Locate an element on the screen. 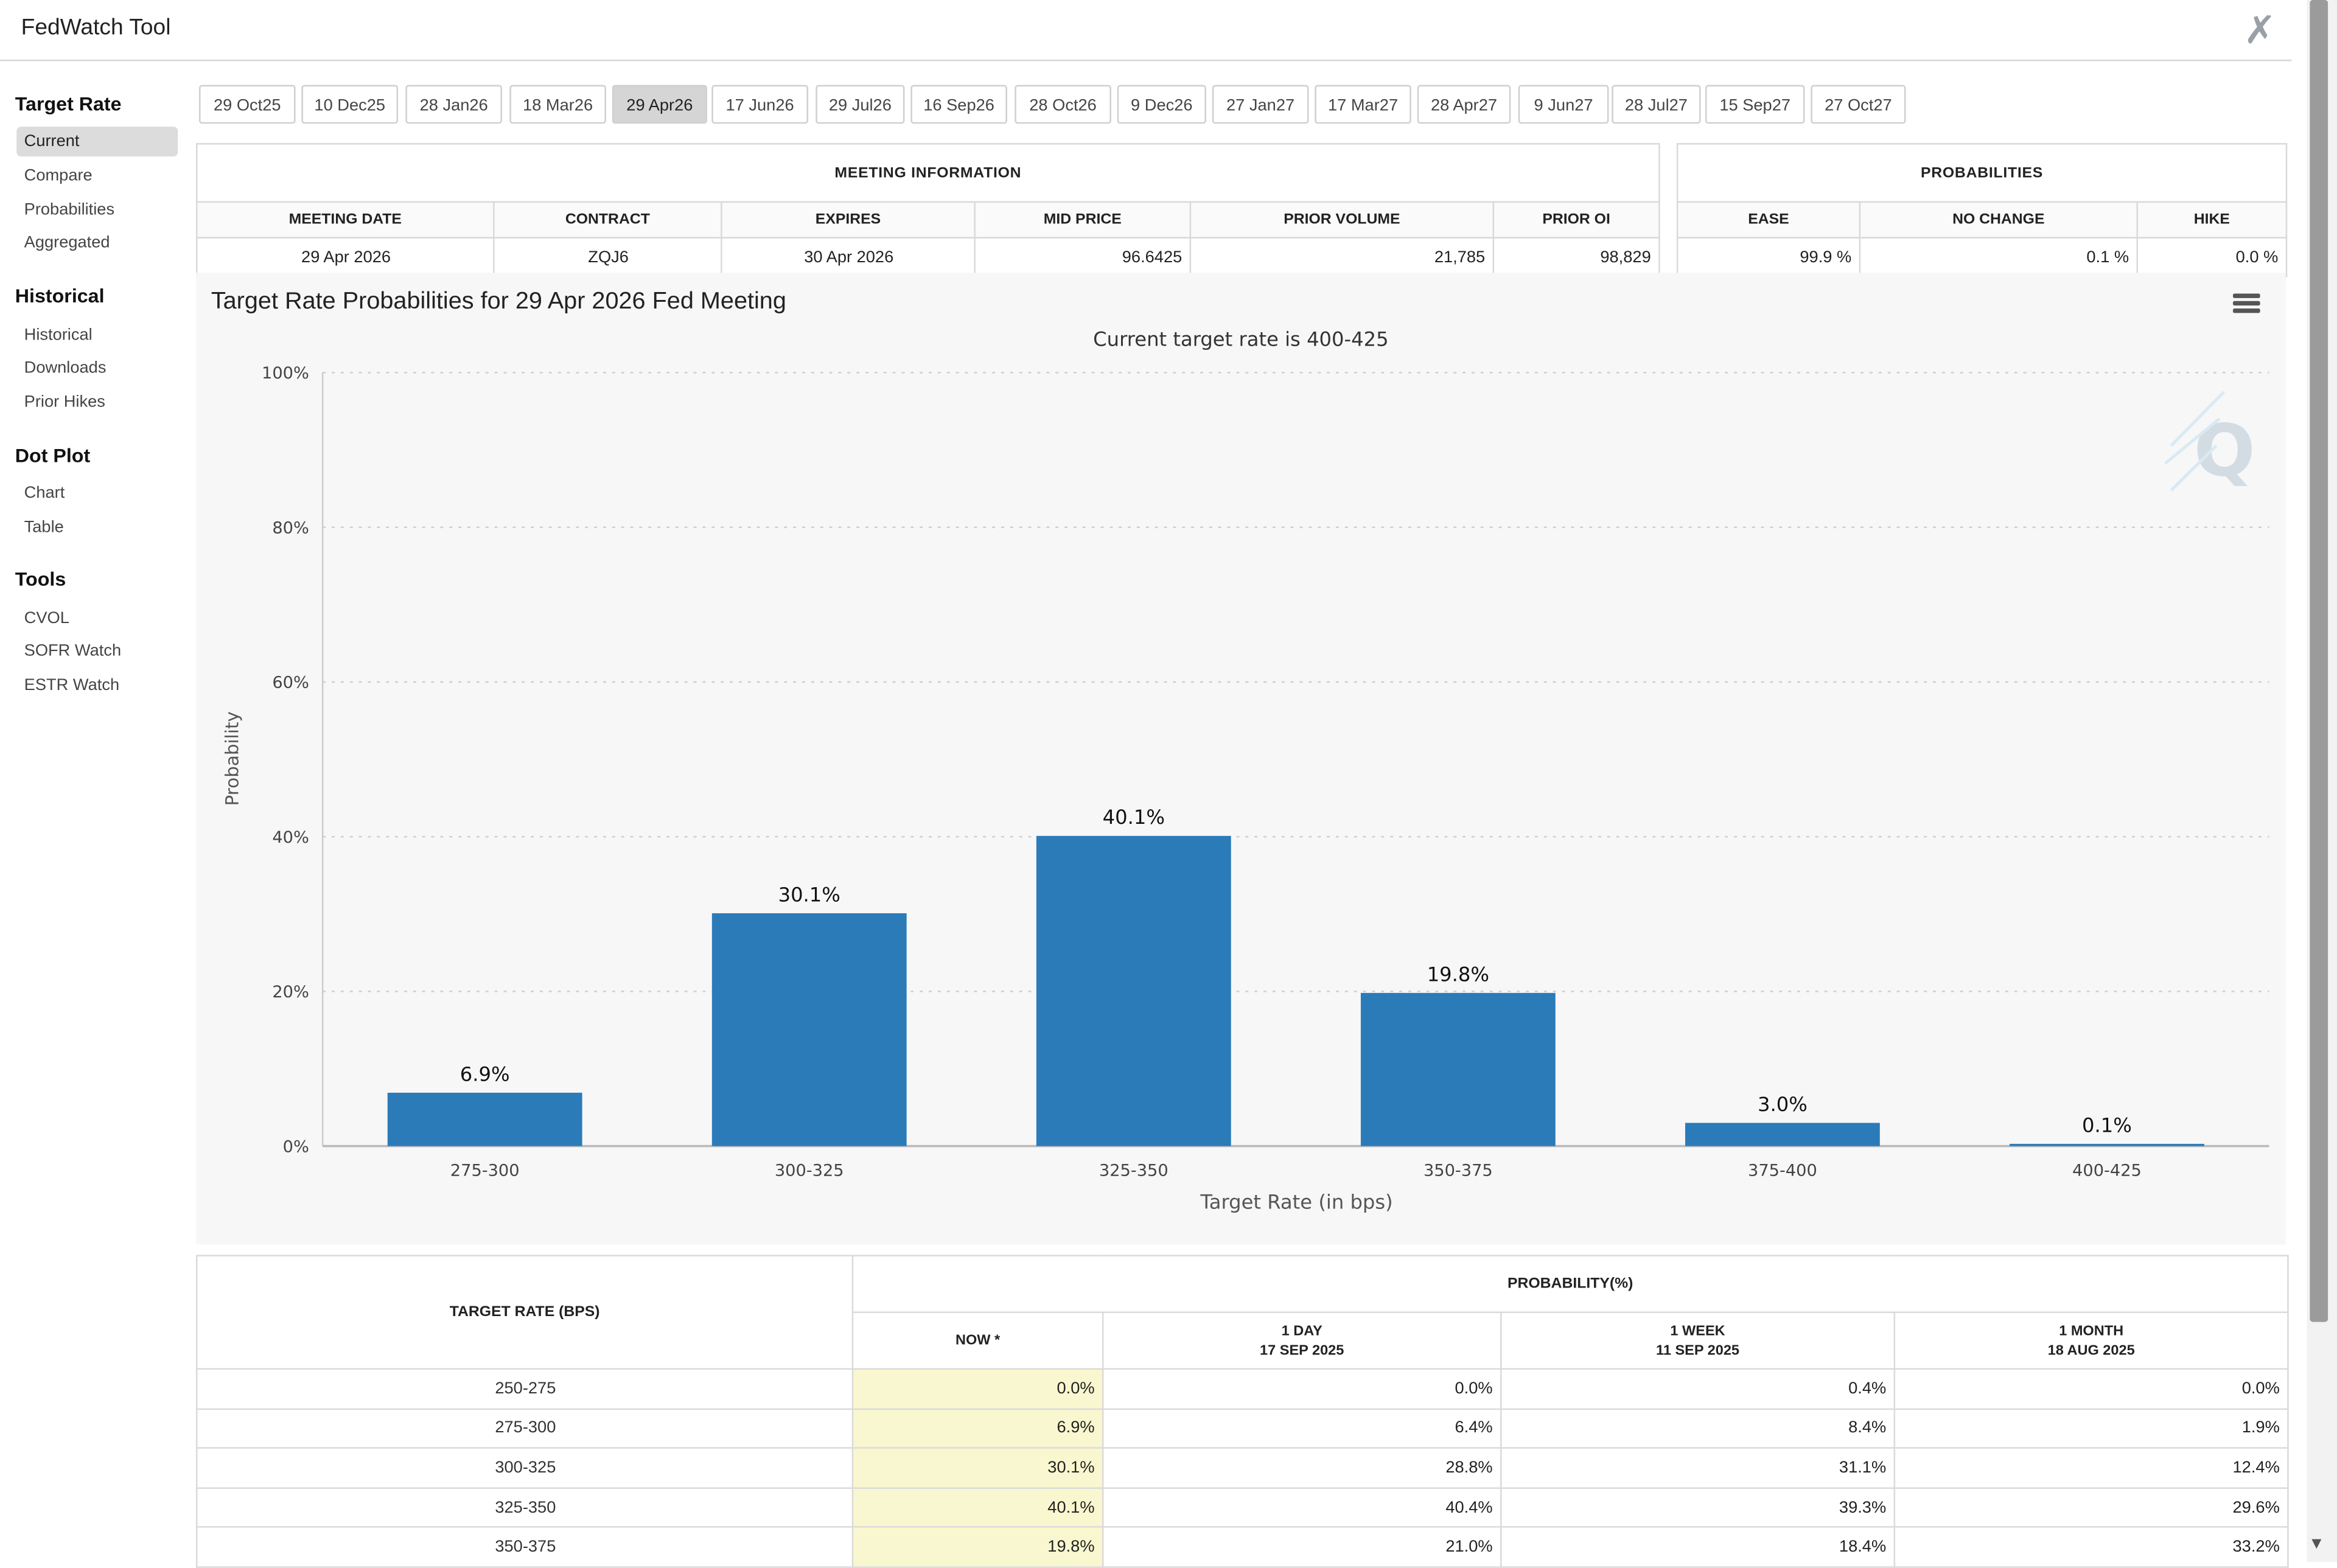 This screenshot has width=2337, height=1568. rate-cell: 350-375 is located at coordinates (525, 1547).